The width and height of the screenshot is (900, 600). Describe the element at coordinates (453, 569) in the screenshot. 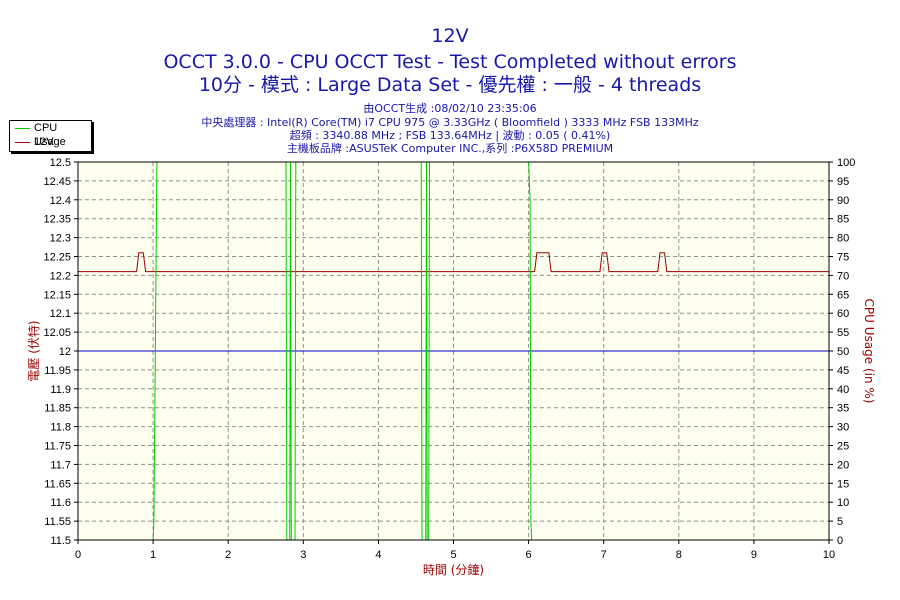

I see `x-axis-label: 時間 (分鐘)` at that location.